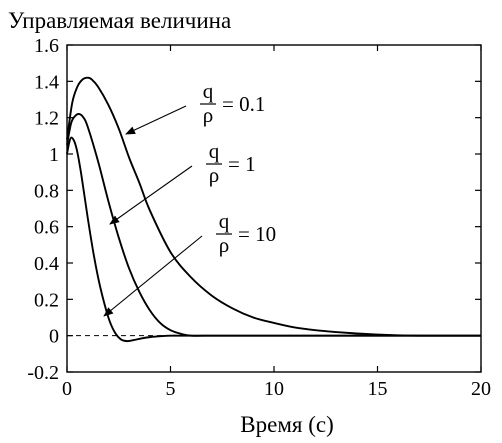 Image resolution: width=502 pixels, height=443 pixels. Describe the element at coordinates (46, 82) in the screenshot. I see `y-tick-label: 1.4` at that location.